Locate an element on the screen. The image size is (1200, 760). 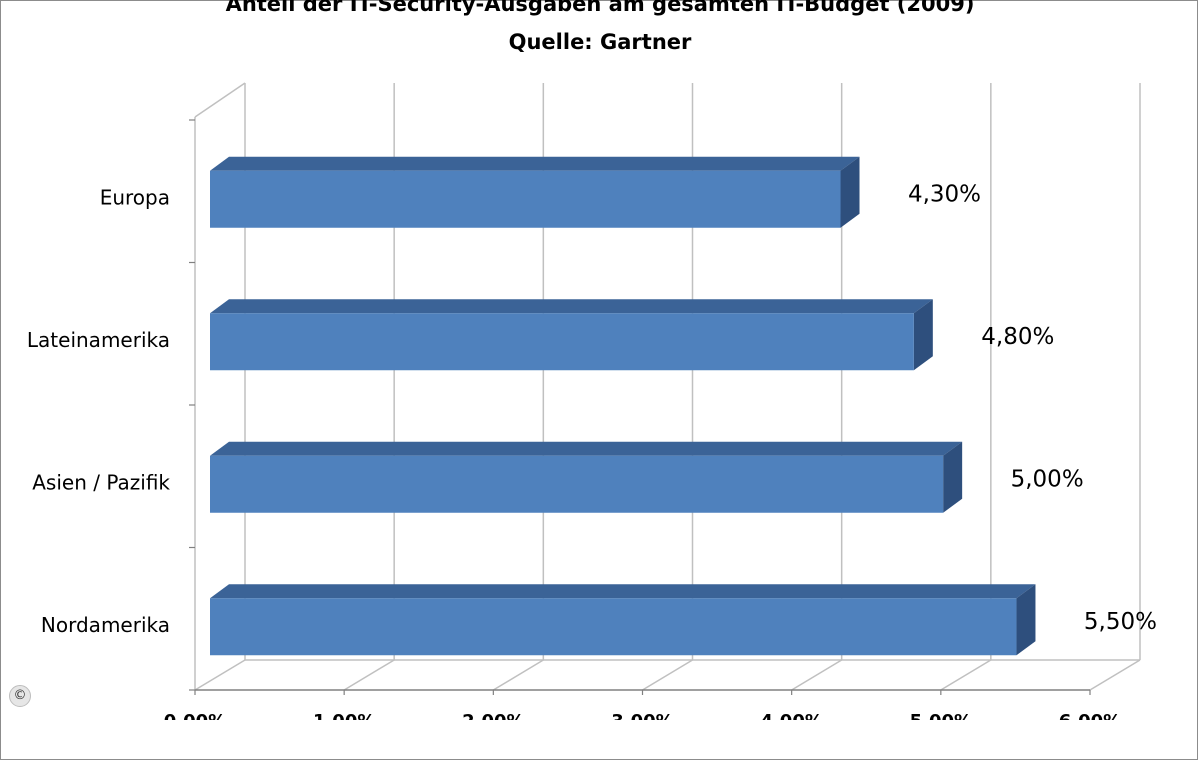
side-wall-edge is located at coordinates (220, 100).